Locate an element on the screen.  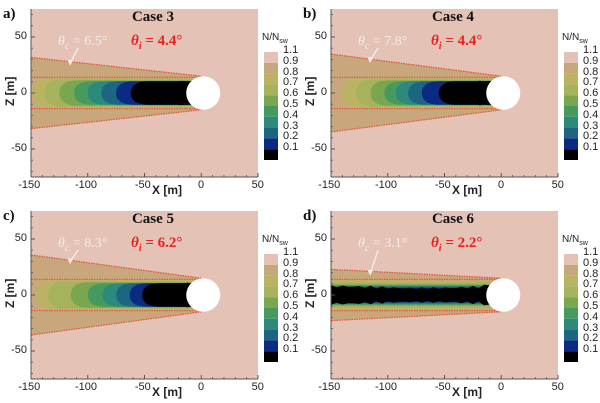
y-tick-label: 50 is located at coordinates (20, 36).